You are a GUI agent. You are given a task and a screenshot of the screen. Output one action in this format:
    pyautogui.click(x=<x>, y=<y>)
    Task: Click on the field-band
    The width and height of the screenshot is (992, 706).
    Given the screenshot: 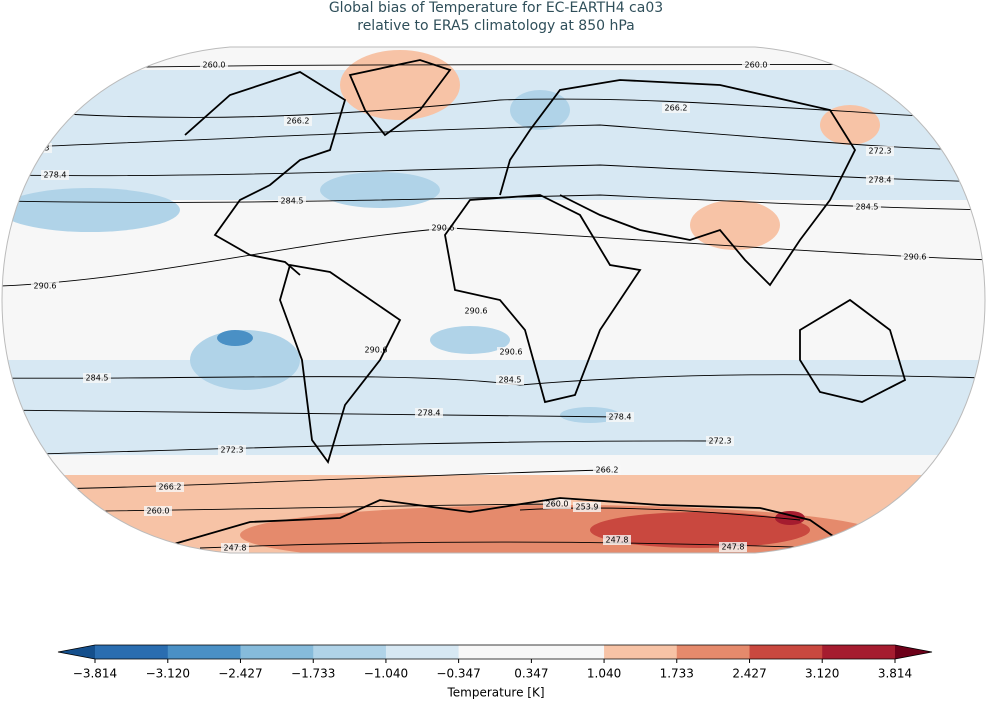 What is the action you would take?
    pyautogui.click(x=493, y=407)
    